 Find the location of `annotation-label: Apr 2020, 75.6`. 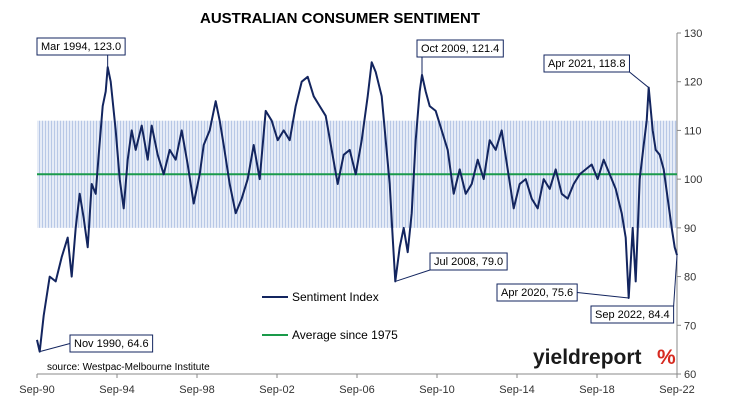

annotation-label: Apr 2020, 75.6 is located at coordinates (537, 293).